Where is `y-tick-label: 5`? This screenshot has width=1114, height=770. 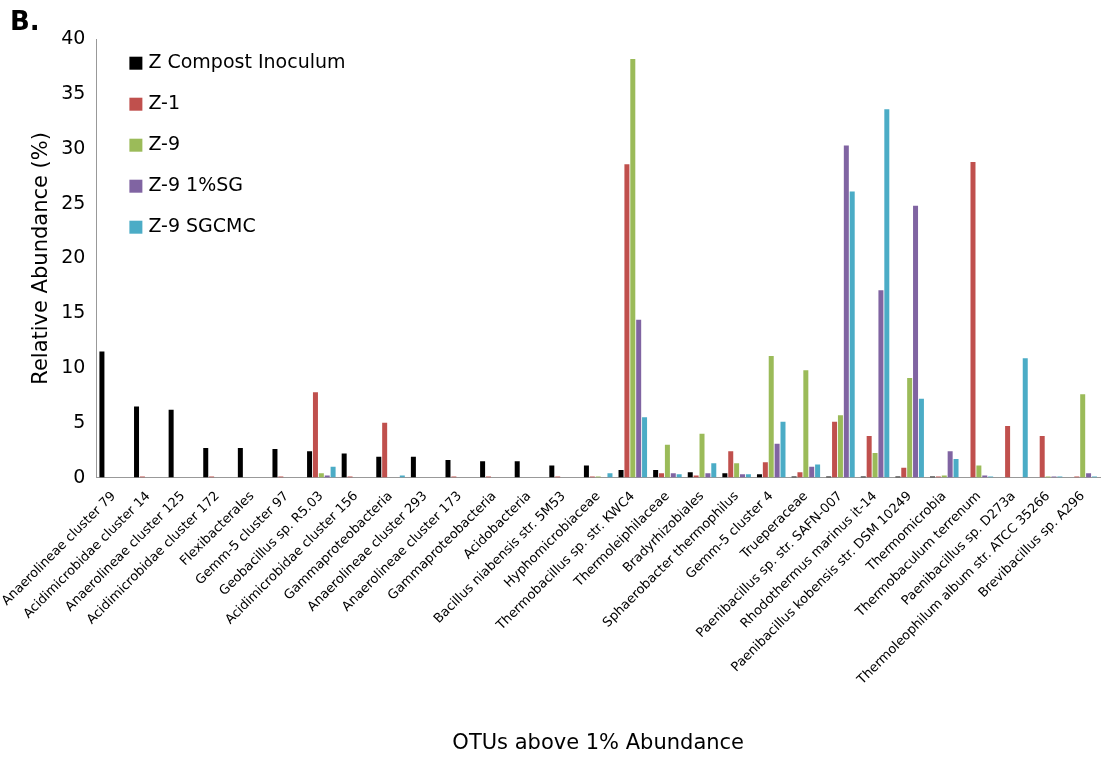
y-tick-label: 5 is located at coordinates (79, 420).